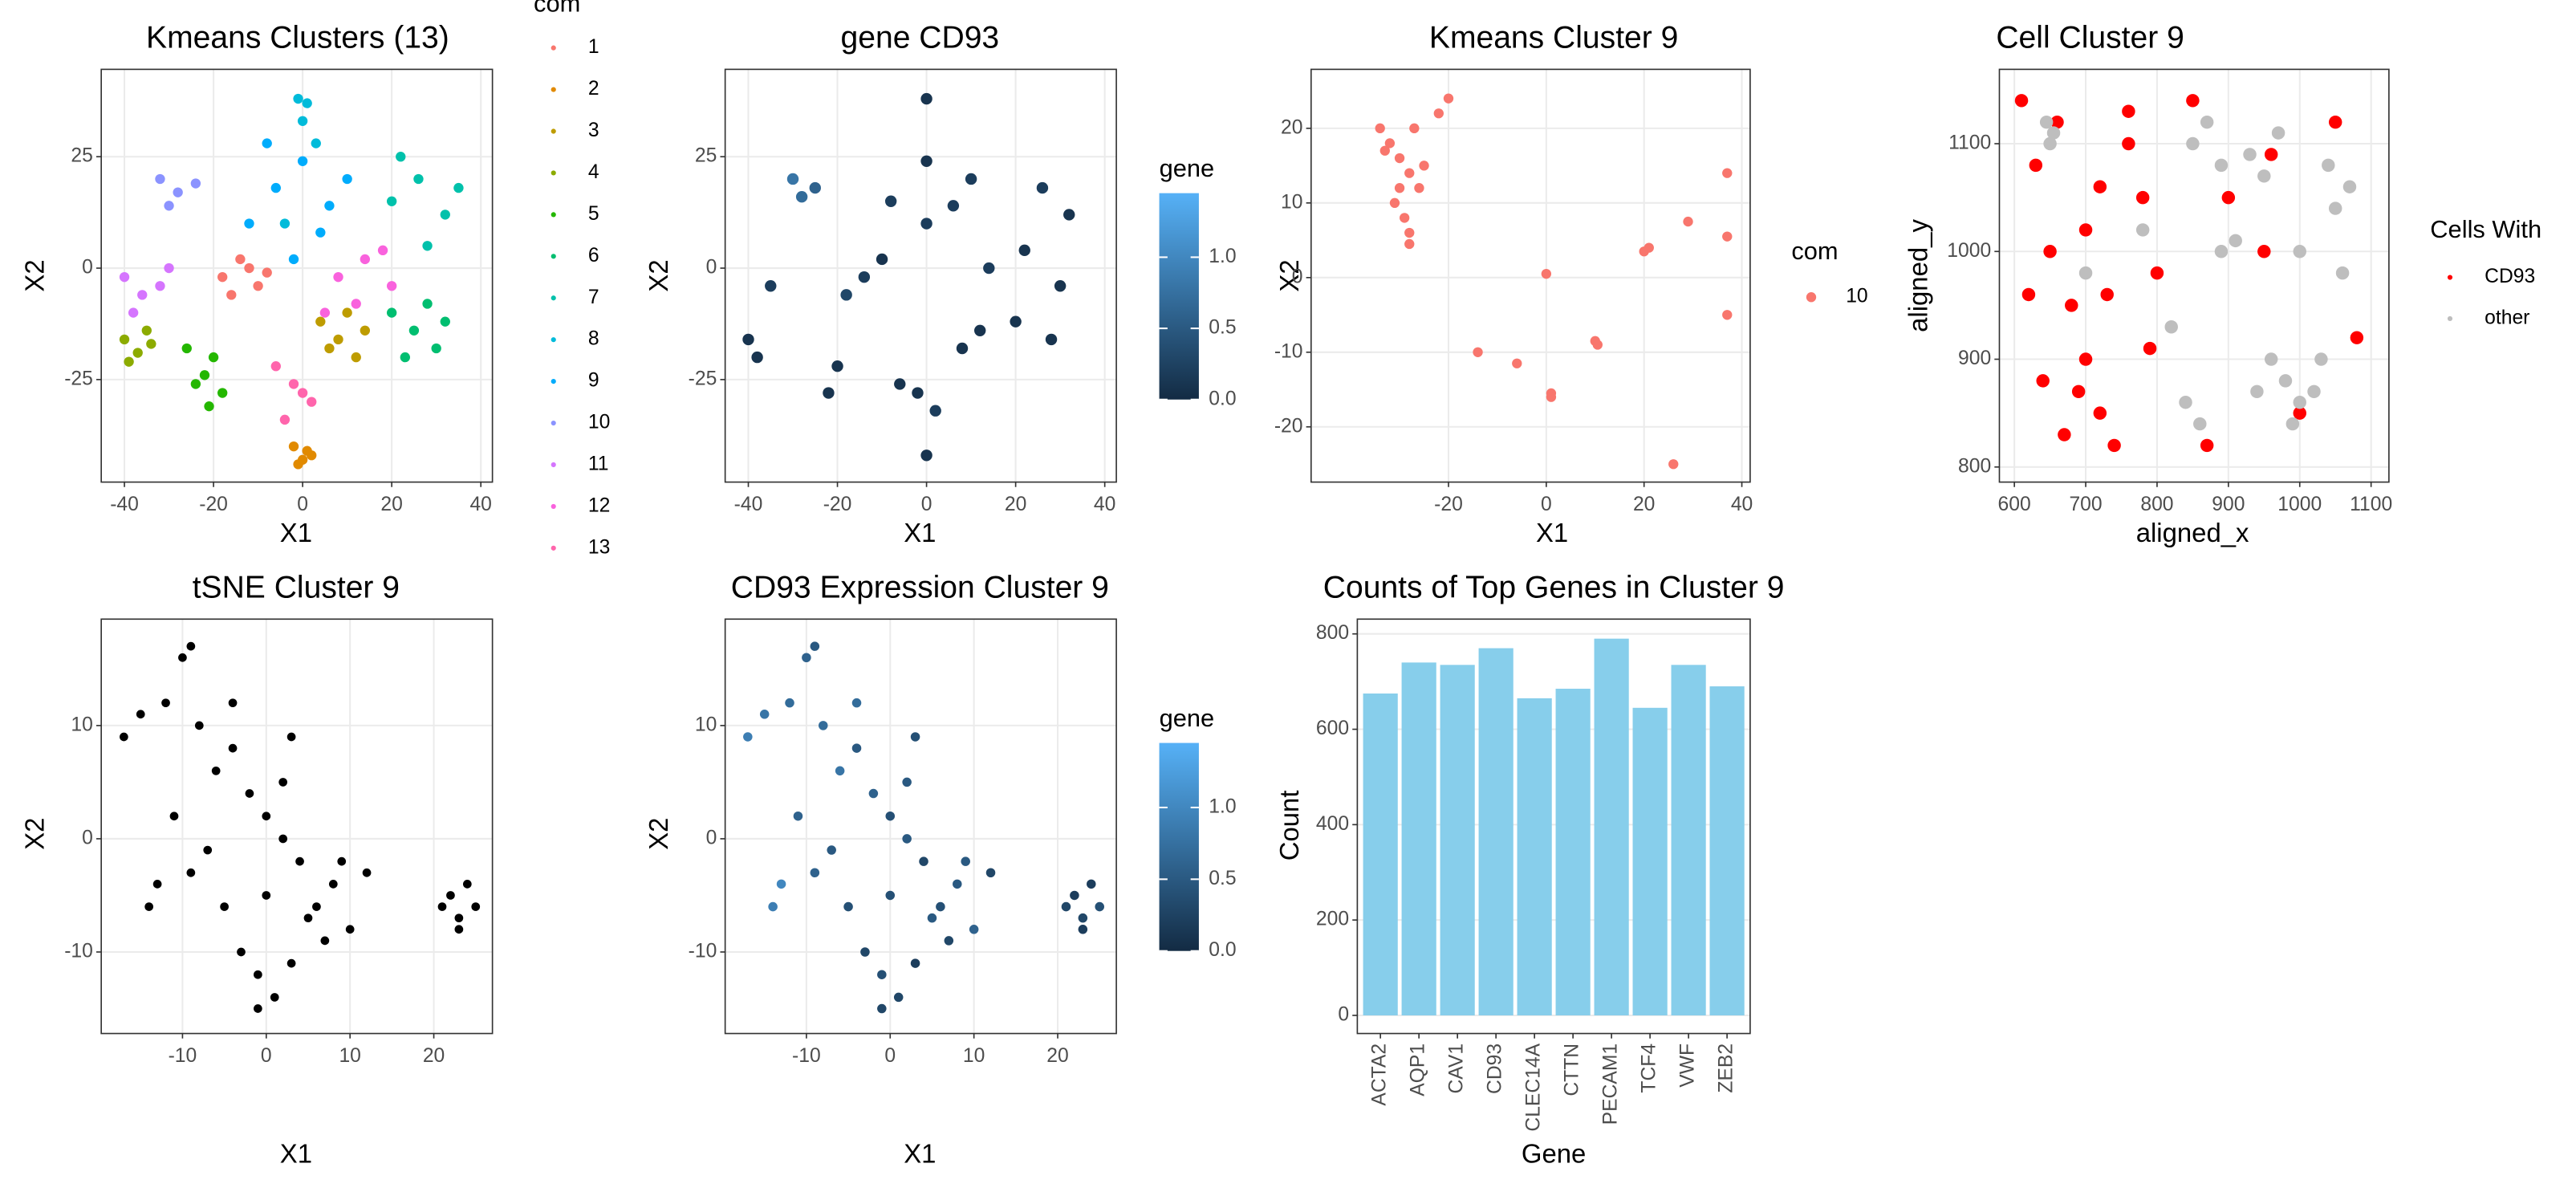  Describe the element at coordinates (2371, 504) in the screenshot. I see `x-tick-label: 1100` at that location.